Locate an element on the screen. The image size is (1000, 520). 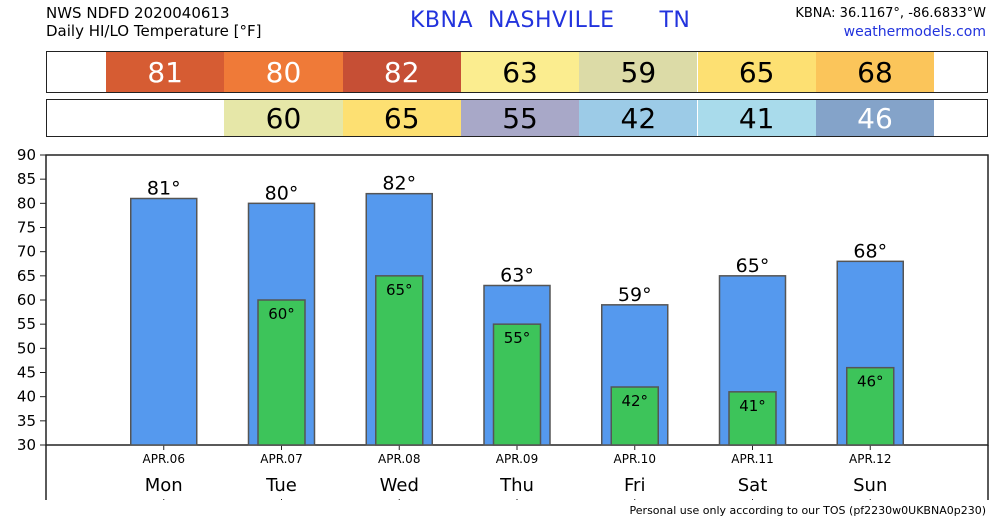
station-city: NASHVILLE is located at coordinates (551, 20).